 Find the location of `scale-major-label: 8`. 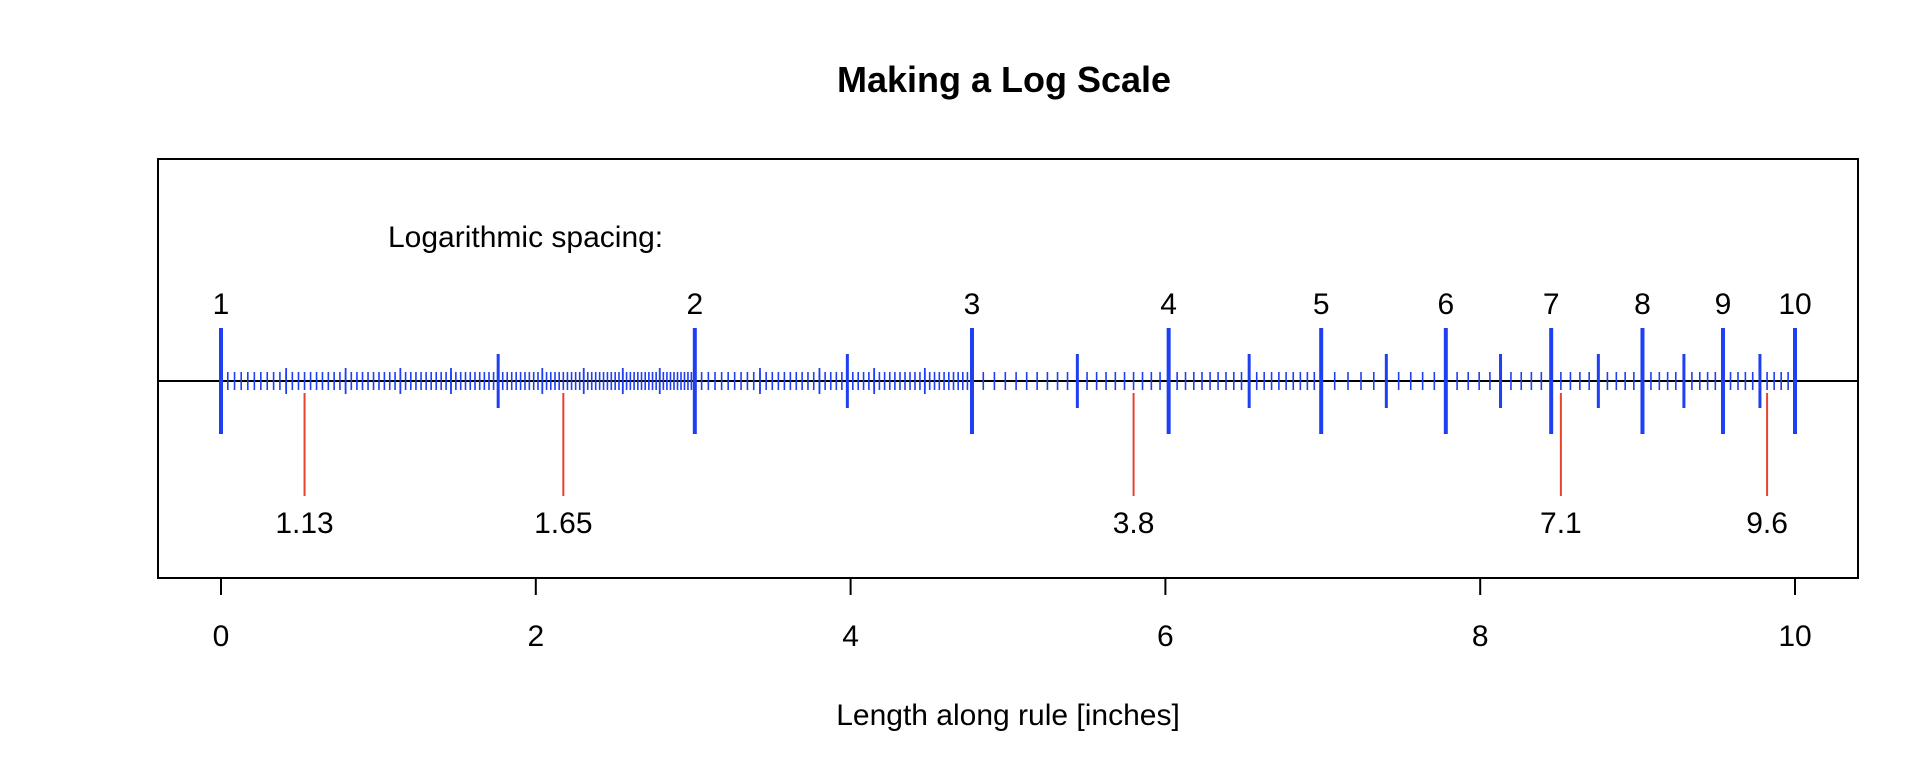

scale-major-label: 8 is located at coordinates (1642, 304).